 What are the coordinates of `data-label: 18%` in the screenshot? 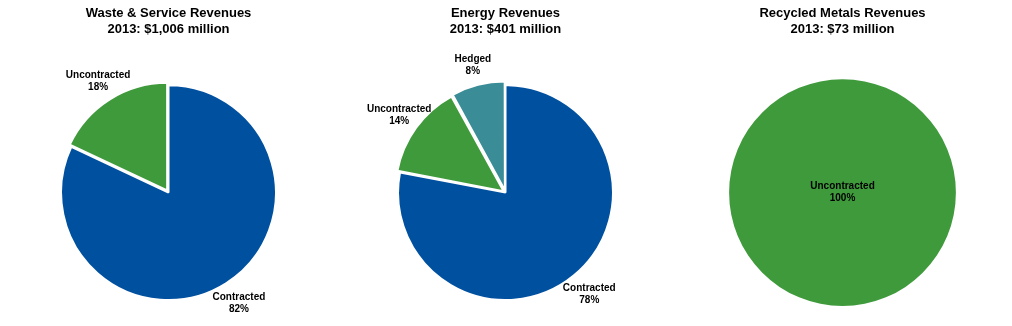 It's located at (98, 87).